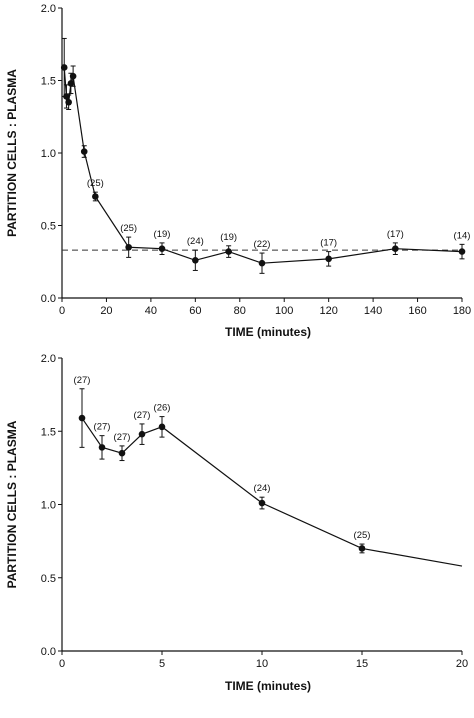  I want to click on x-tick-label: 60, so click(195, 311).